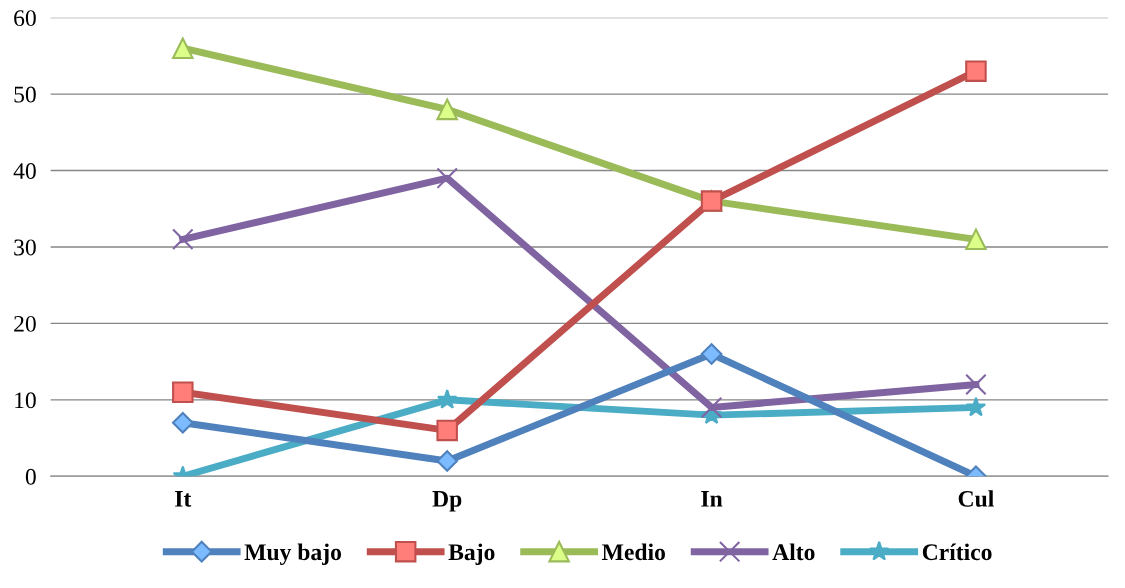  I want to click on x-tick-label: Dp, so click(447, 501).